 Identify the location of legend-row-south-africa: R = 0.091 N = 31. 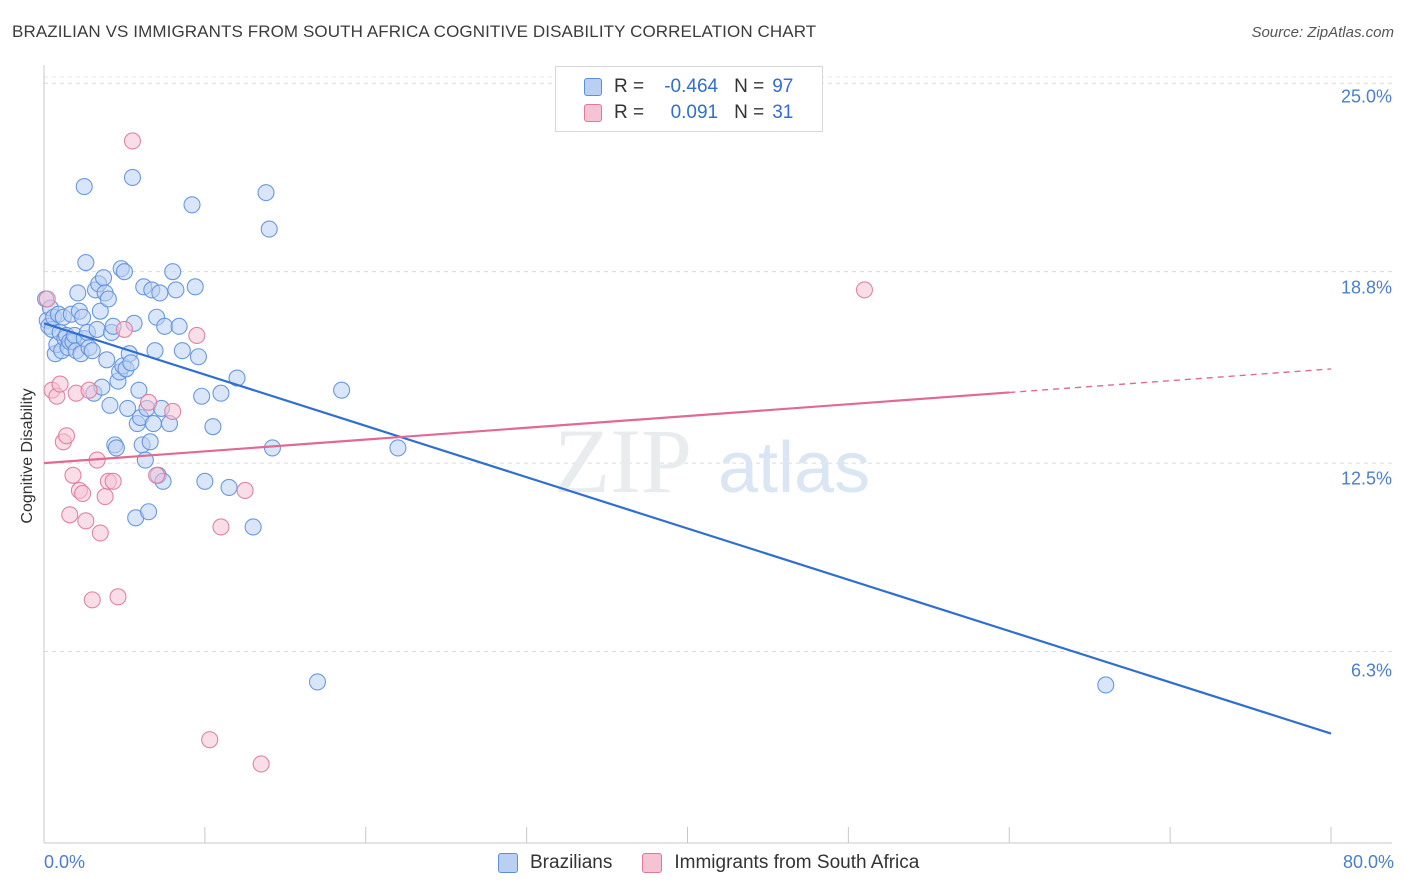
(688, 113).